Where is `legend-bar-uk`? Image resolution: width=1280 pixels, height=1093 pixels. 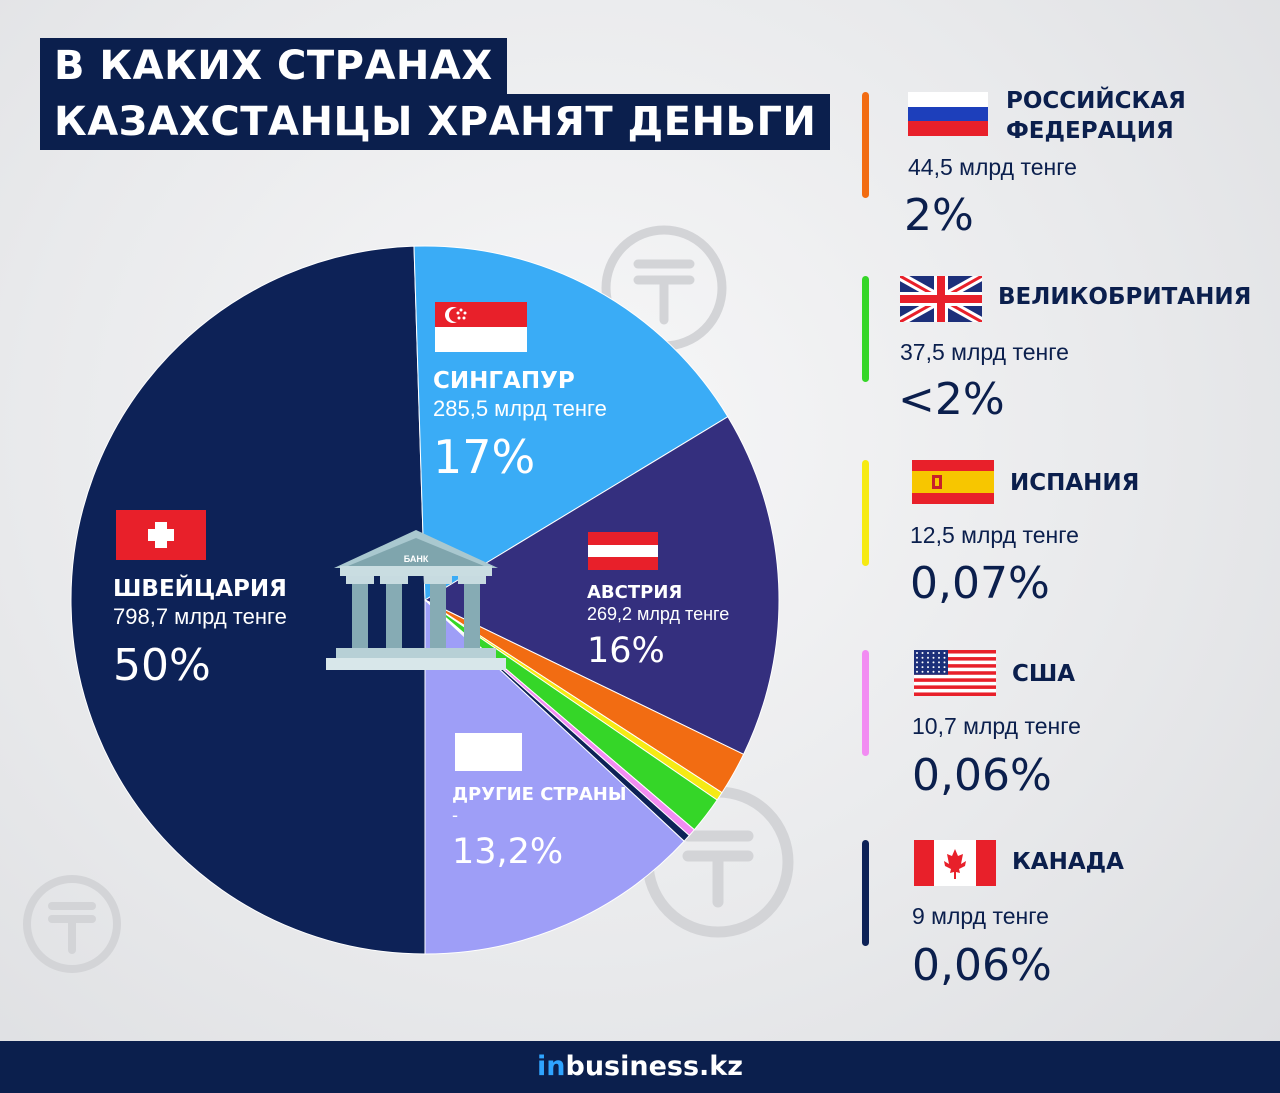 legend-bar-uk is located at coordinates (865, 329).